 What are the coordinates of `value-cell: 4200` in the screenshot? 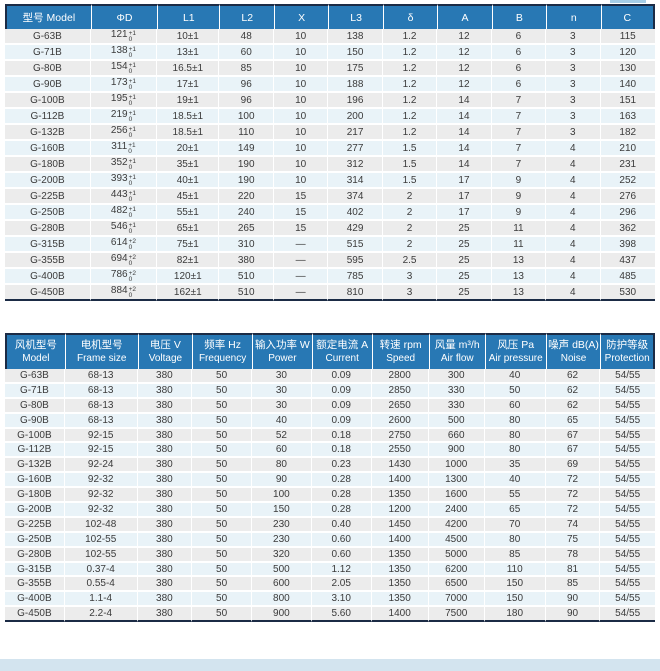 It's located at (456, 525).